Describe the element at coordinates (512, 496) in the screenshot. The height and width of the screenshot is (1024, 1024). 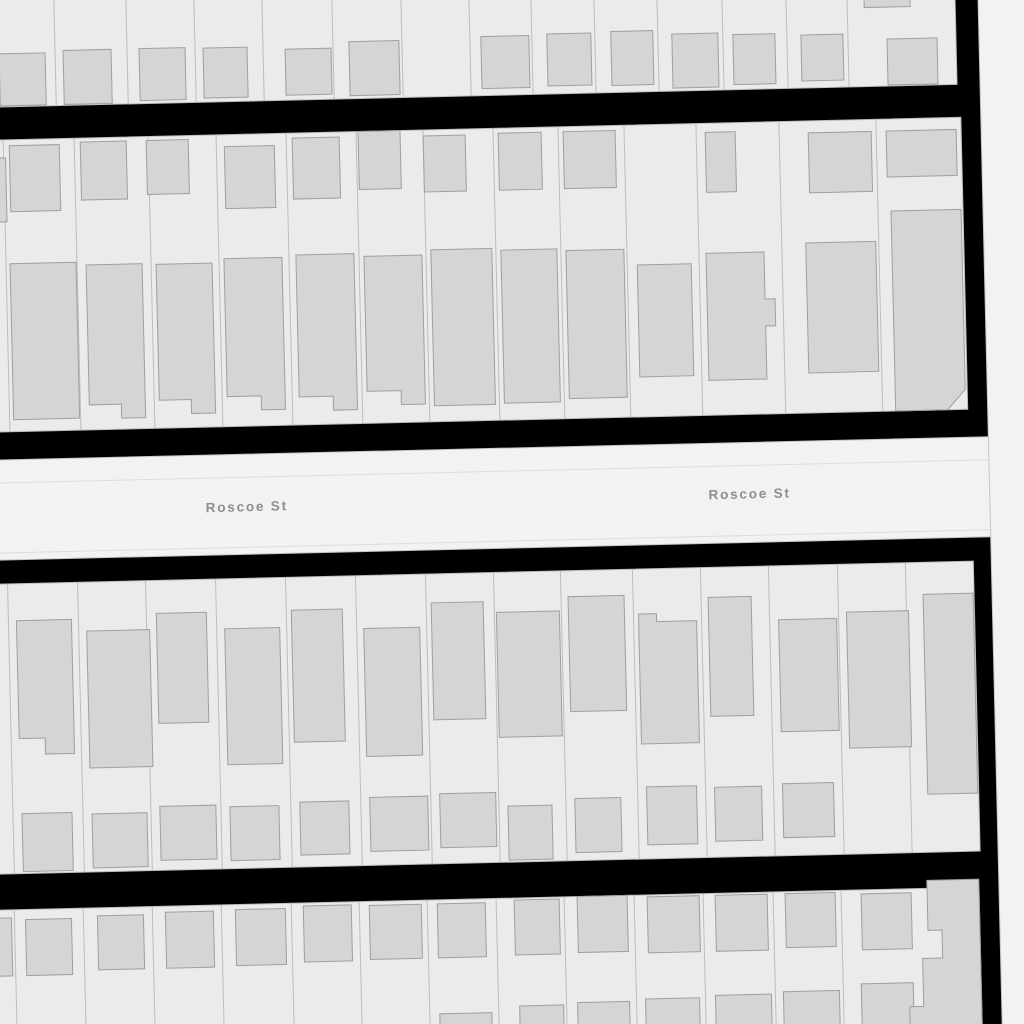
I see `street-roscoe` at that location.